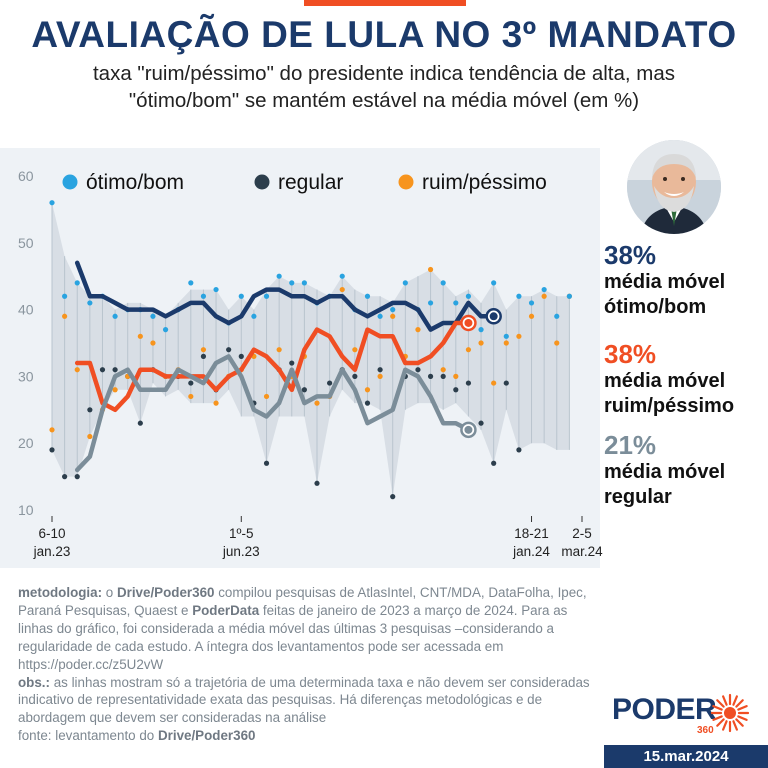  I want to click on source-bold: Drive/Poder360, so click(206, 736).